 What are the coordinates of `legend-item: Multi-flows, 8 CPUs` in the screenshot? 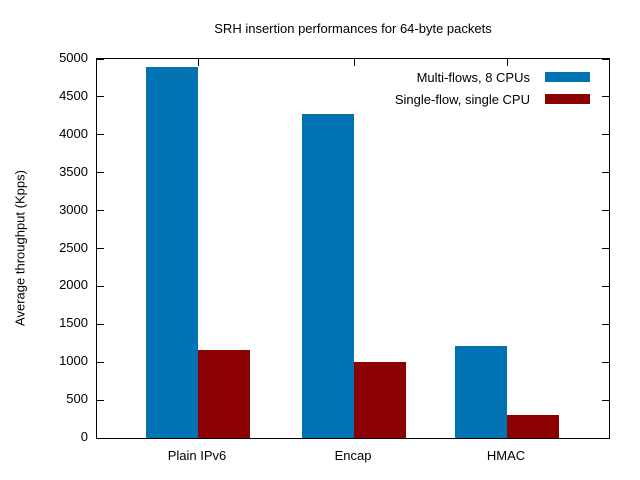 It's located at (492, 77).